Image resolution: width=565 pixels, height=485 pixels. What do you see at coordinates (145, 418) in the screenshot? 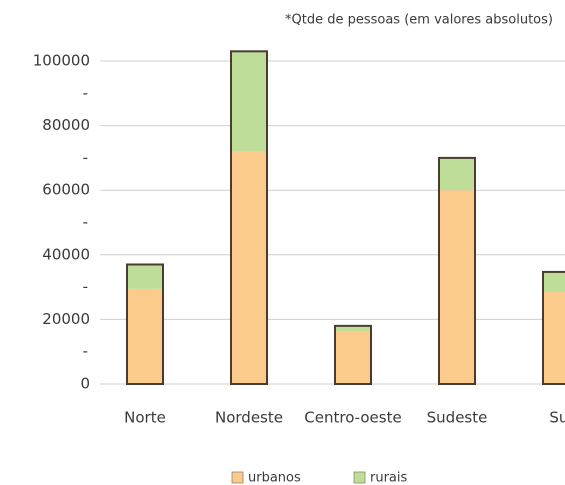
I see `x-tick-label: Norte` at bounding box center [145, 418].